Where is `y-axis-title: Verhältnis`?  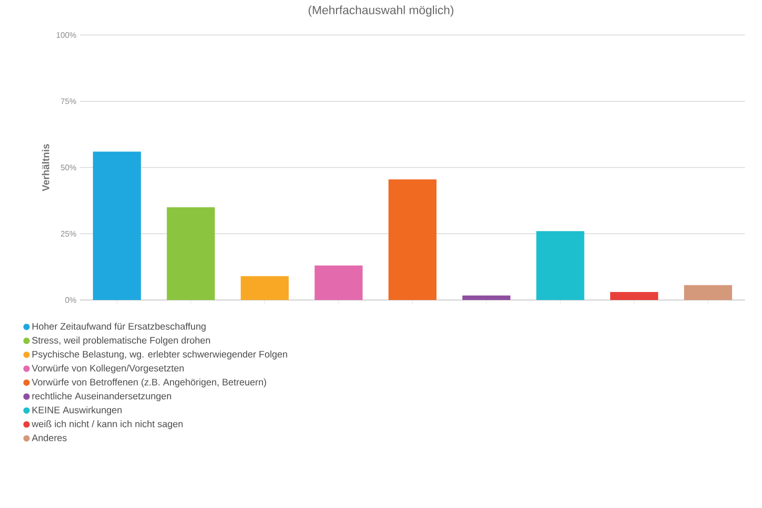 y-axis-title: Verhältnis is located at coordinates (46, 168).